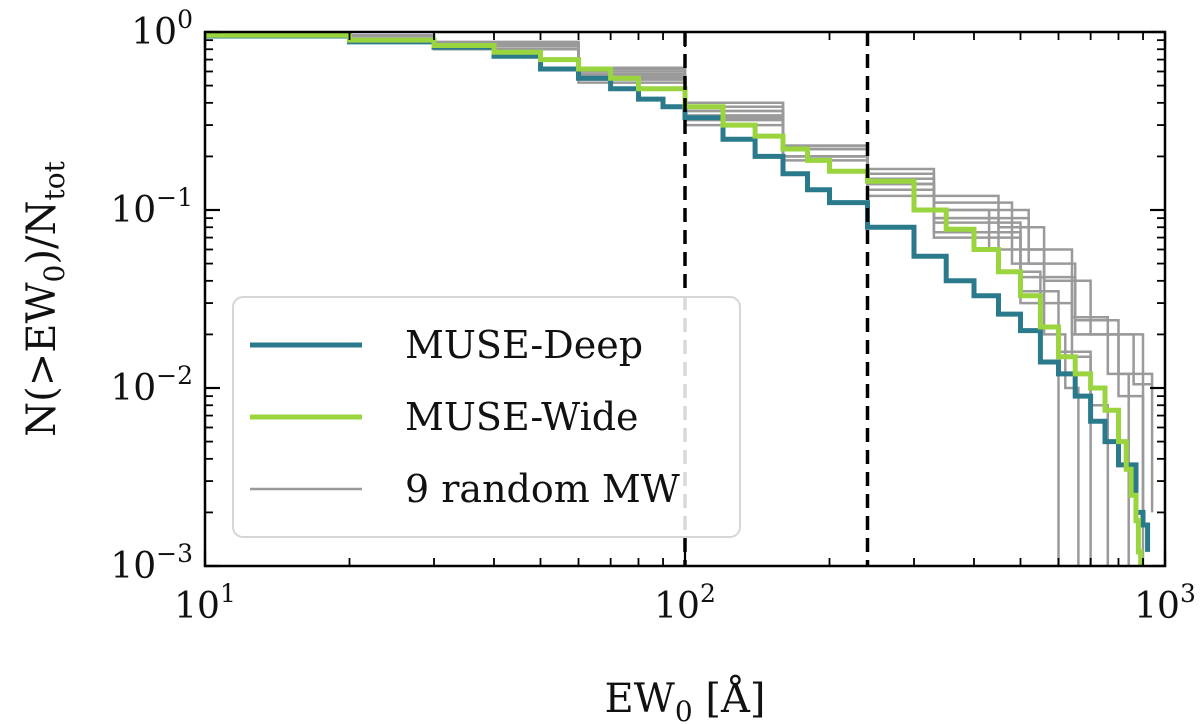 This screenshot has width=1200, height=724. Describe the element at coordinates (151, 563) in the screenshot. I see `y-tick-label: 10⁻³` at that location.